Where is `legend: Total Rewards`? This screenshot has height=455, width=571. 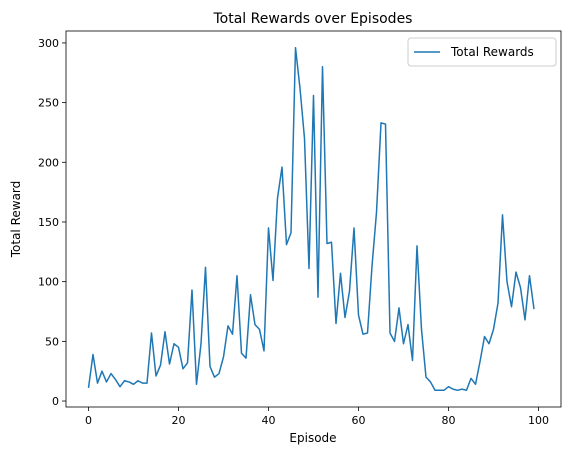 legend: Total Rewards is located at coordinates (482, 52).